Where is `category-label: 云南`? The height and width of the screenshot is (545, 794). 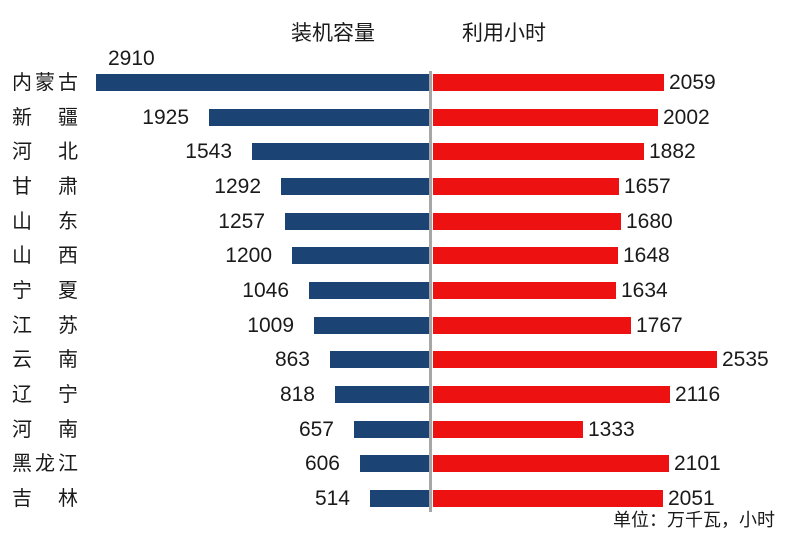
category-label: 云南 is located at coordinates (45, 360).